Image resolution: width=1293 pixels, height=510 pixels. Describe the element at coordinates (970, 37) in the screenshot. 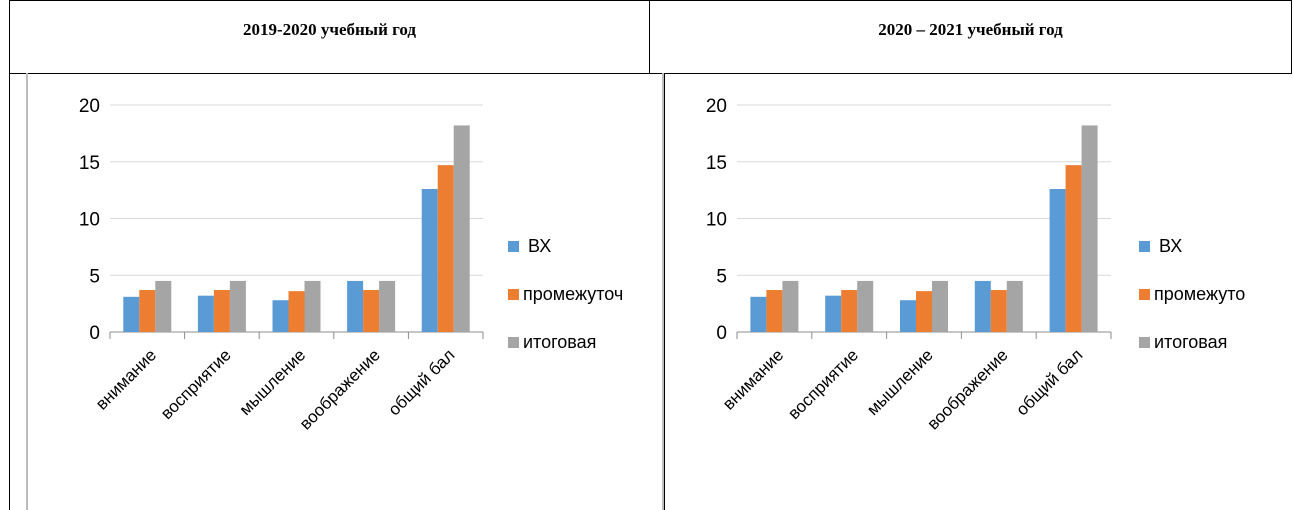

I see `header-right: 2020 – 2021 учебный год` at that location.